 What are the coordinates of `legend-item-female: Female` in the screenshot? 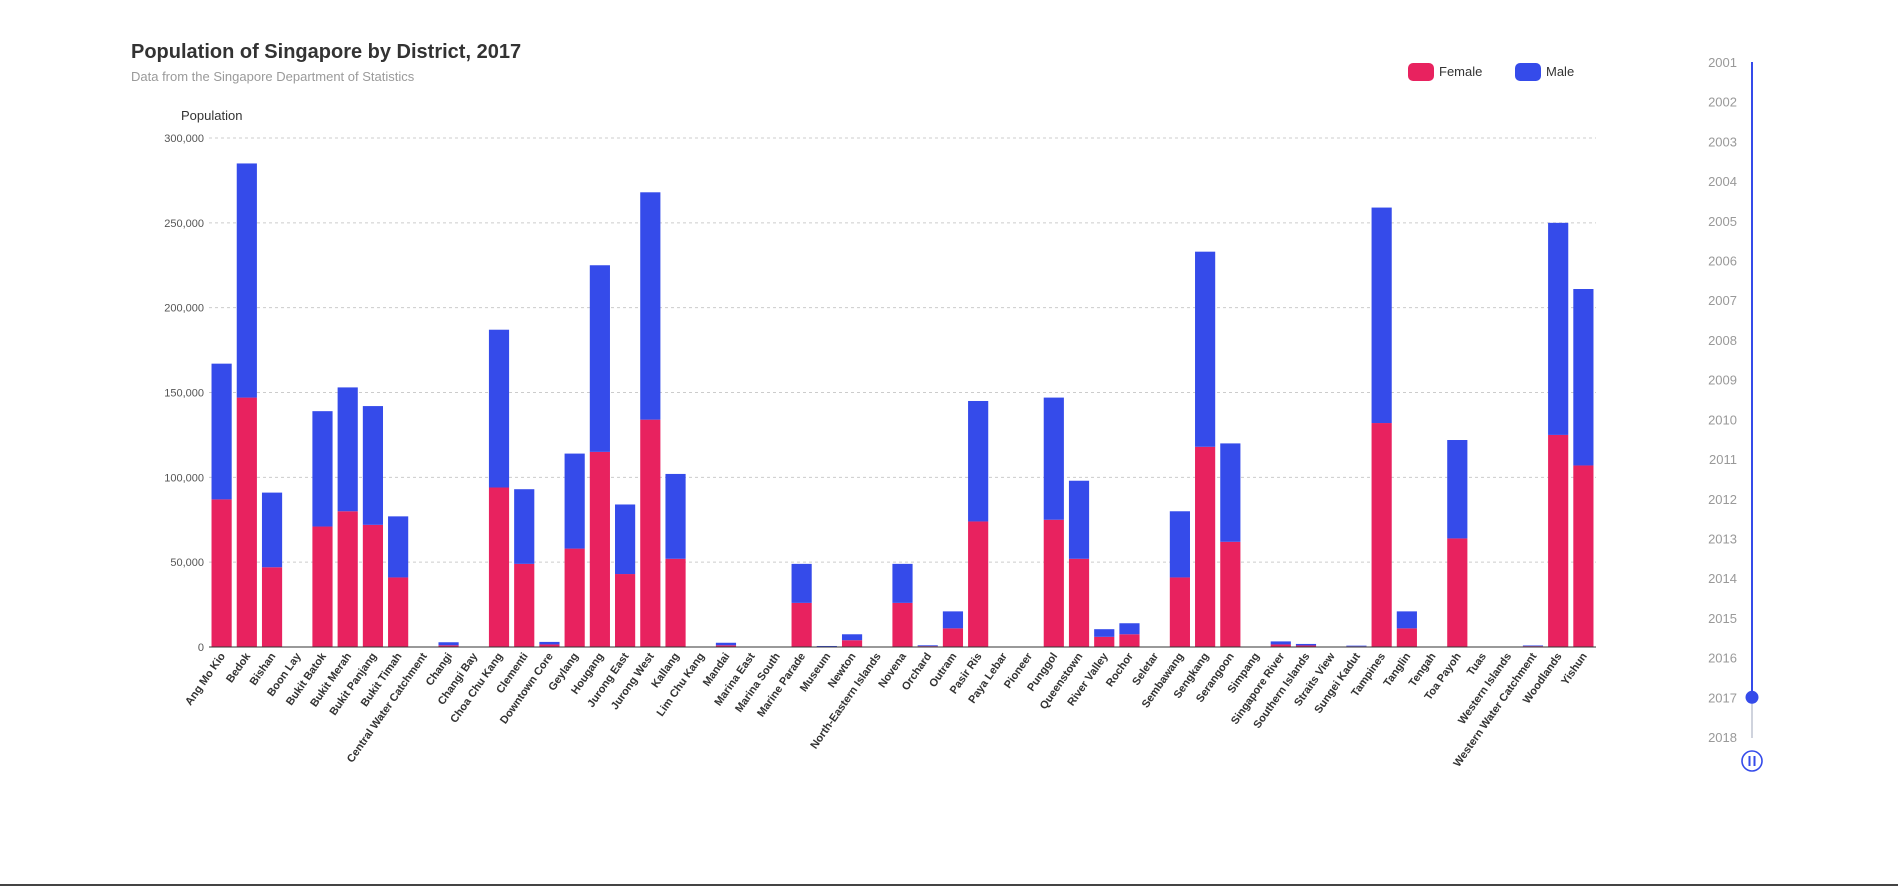 It's located at (1445, 72).